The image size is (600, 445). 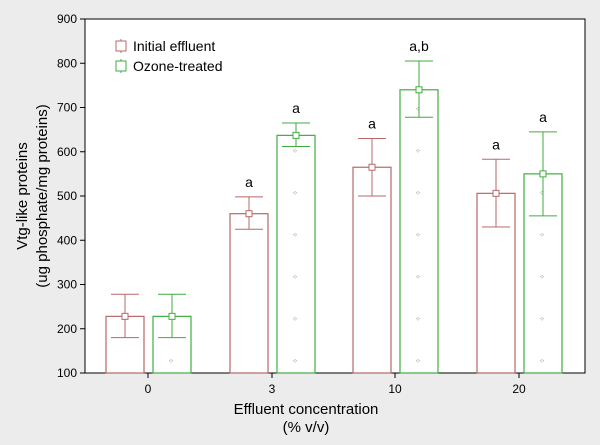 What do you see at coordinates (67, 19) in the screenshot?
I see `y-tick-label: 900` at bounding box center [67, 19].